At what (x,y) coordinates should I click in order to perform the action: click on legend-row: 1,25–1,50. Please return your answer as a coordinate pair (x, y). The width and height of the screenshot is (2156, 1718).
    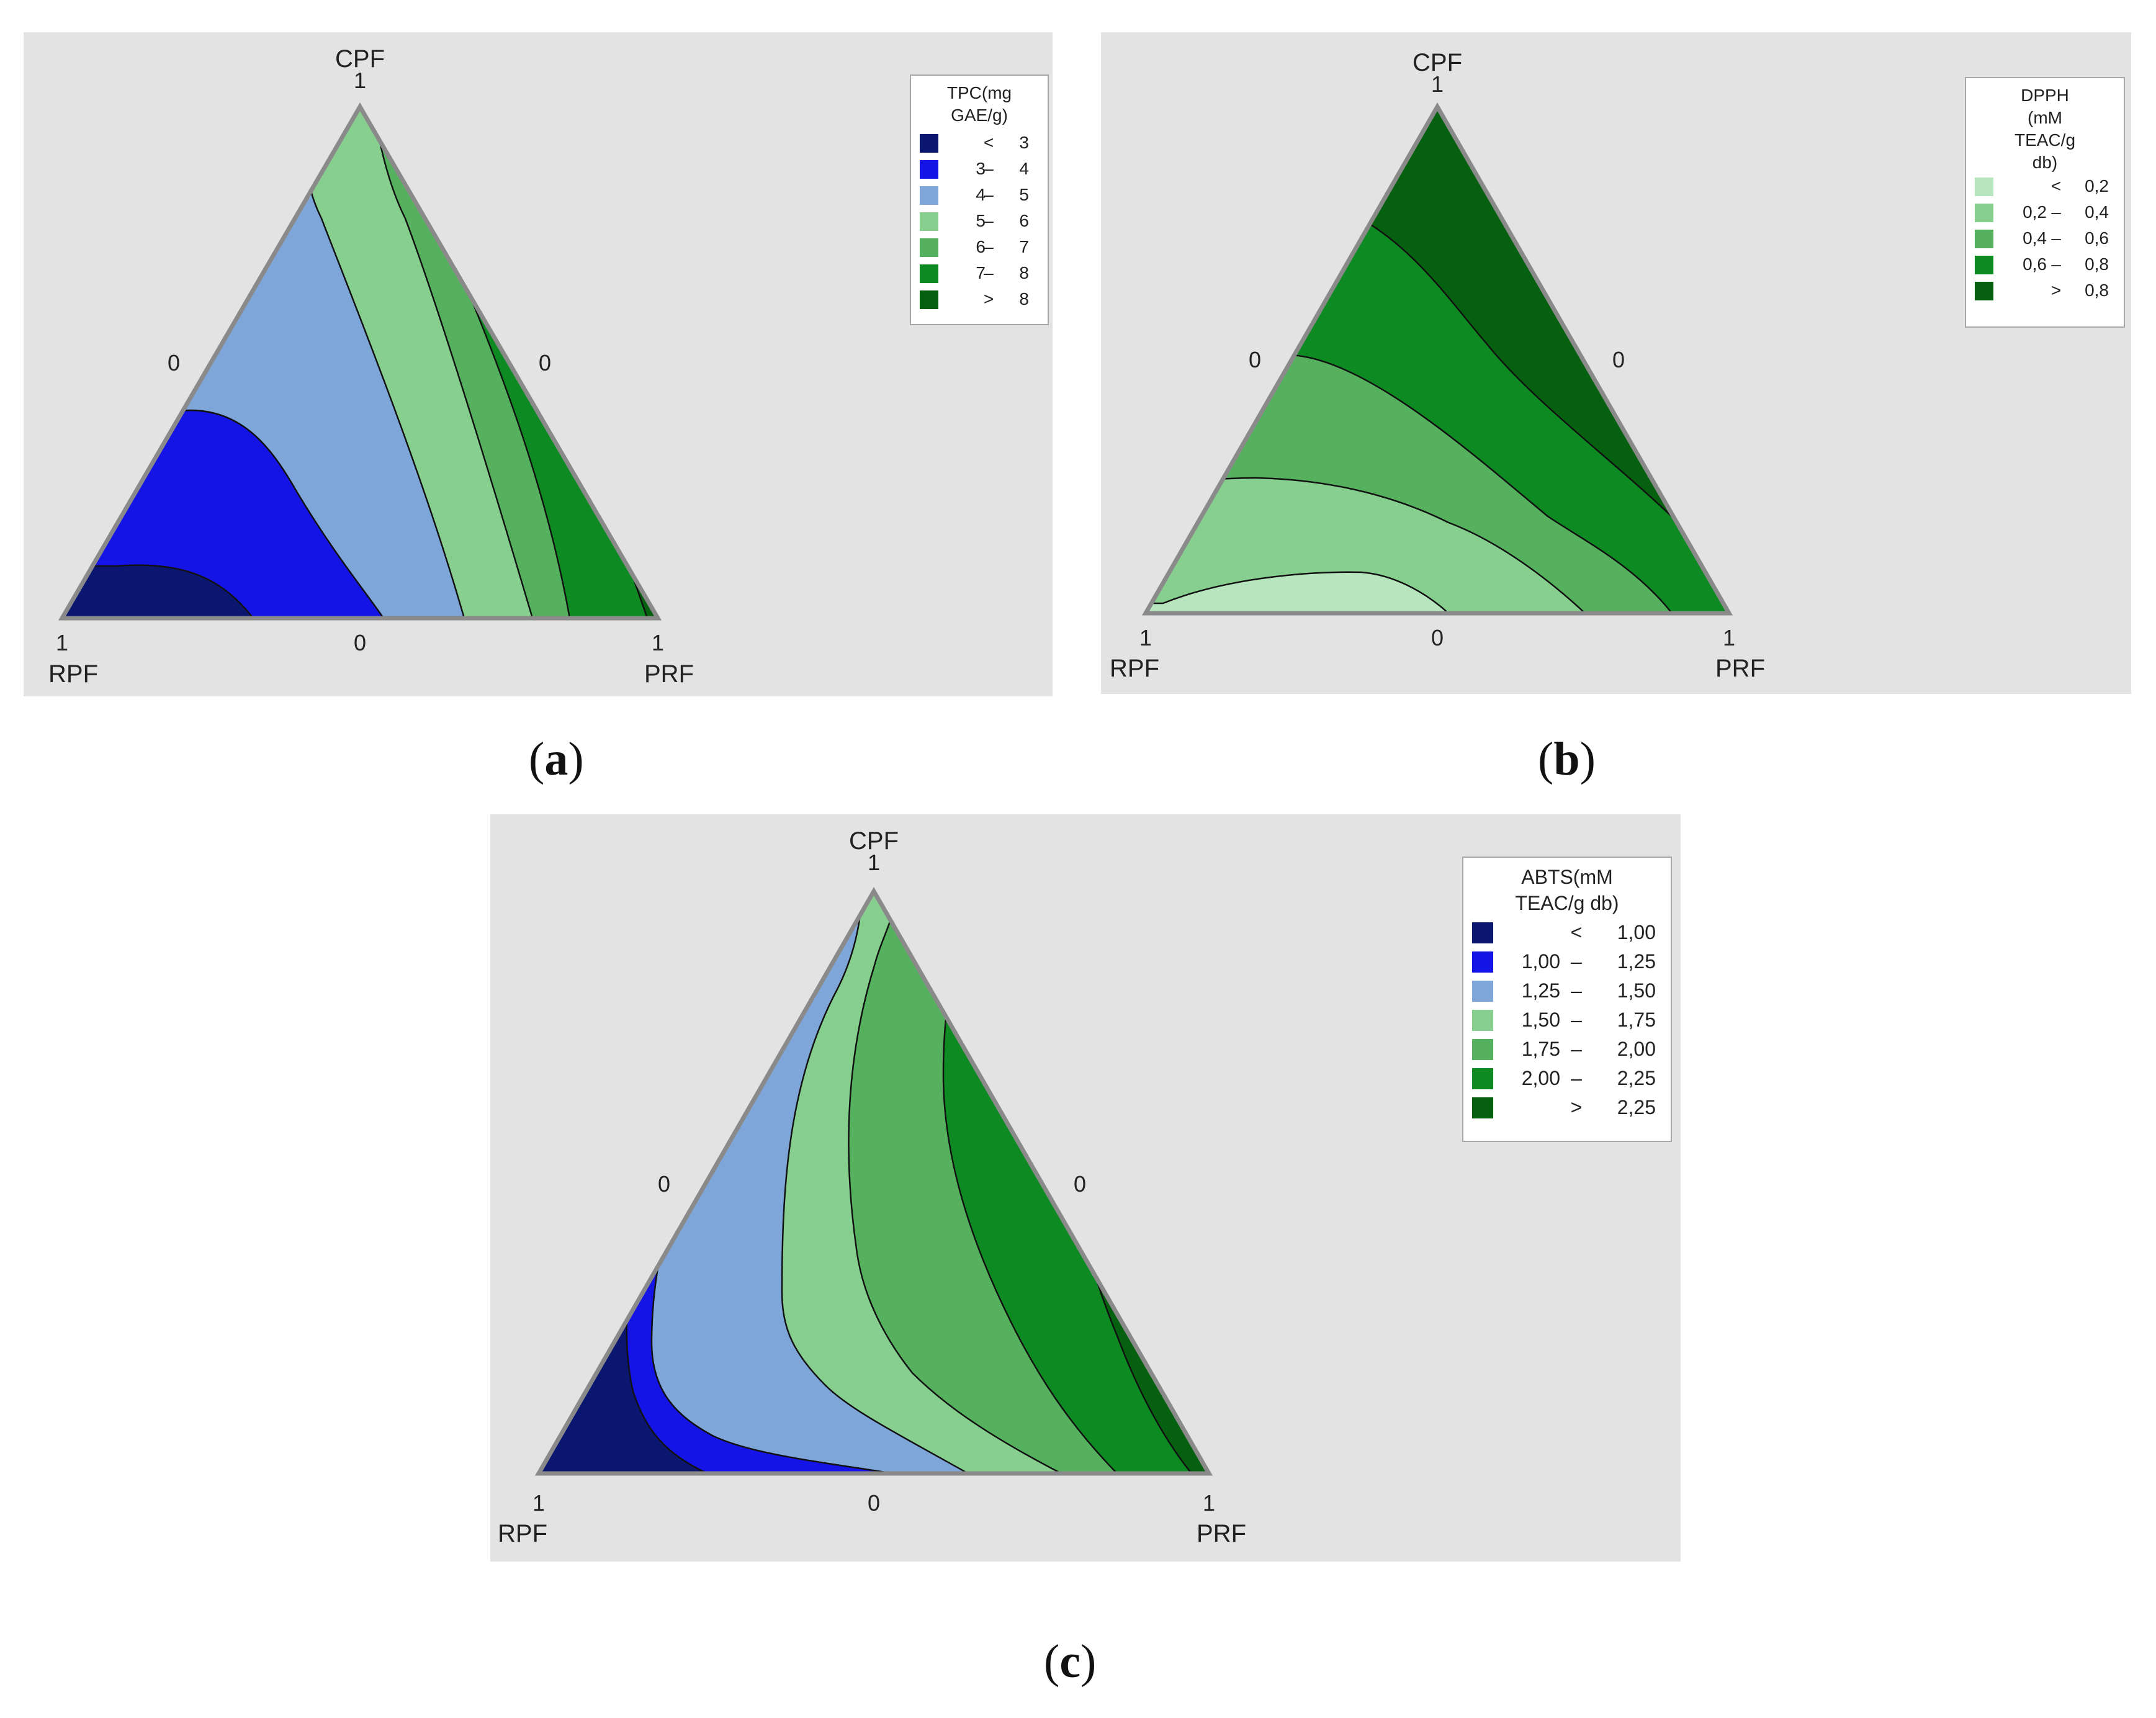
    Looking at the image, I should click on (1567, 992).